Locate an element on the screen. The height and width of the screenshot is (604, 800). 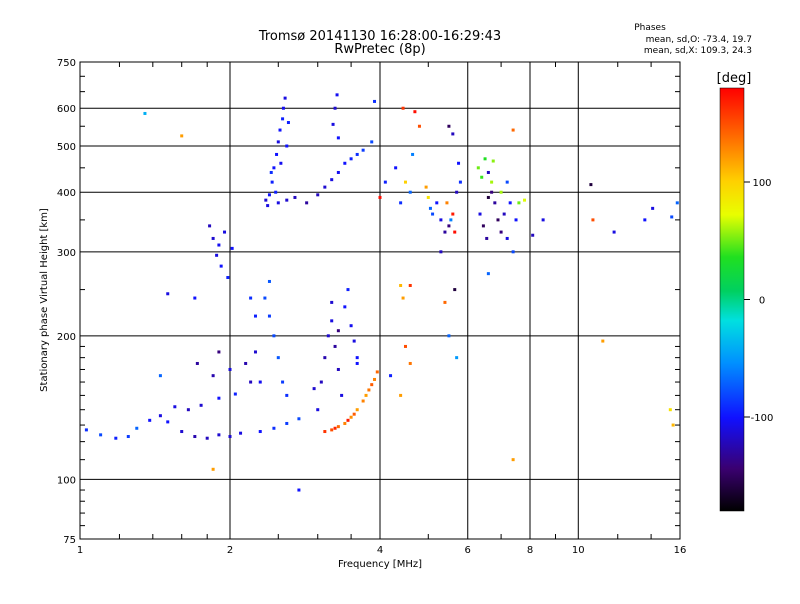
colorbar-tick-label: 100 is located at coordinates (761, 183).